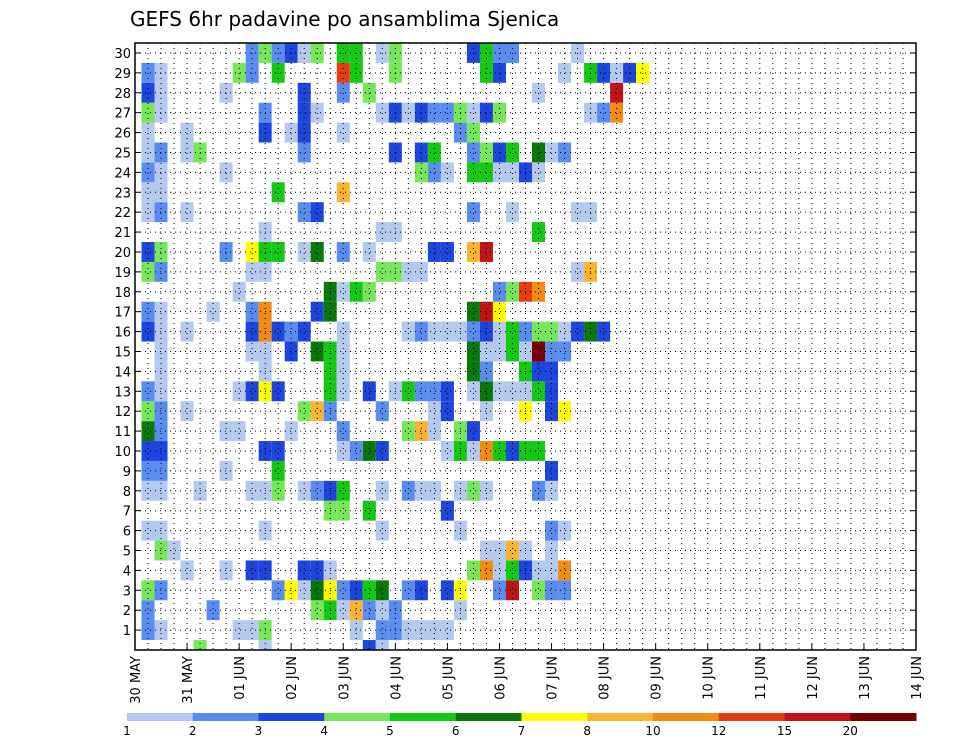  Describe the element at coordinates (292, 678) in the screenshot. I see `x-tick-label: 02 JUN` at that location.